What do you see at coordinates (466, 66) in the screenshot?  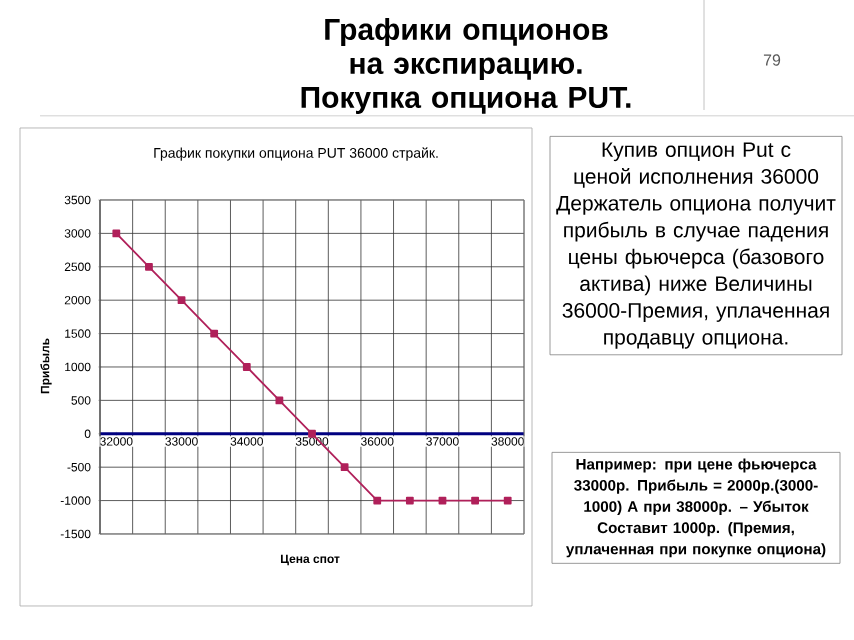 I see `chart-title: Графики опционов на экспирацию. Покупка опциона PUT.` at bounding box center [466, 66].